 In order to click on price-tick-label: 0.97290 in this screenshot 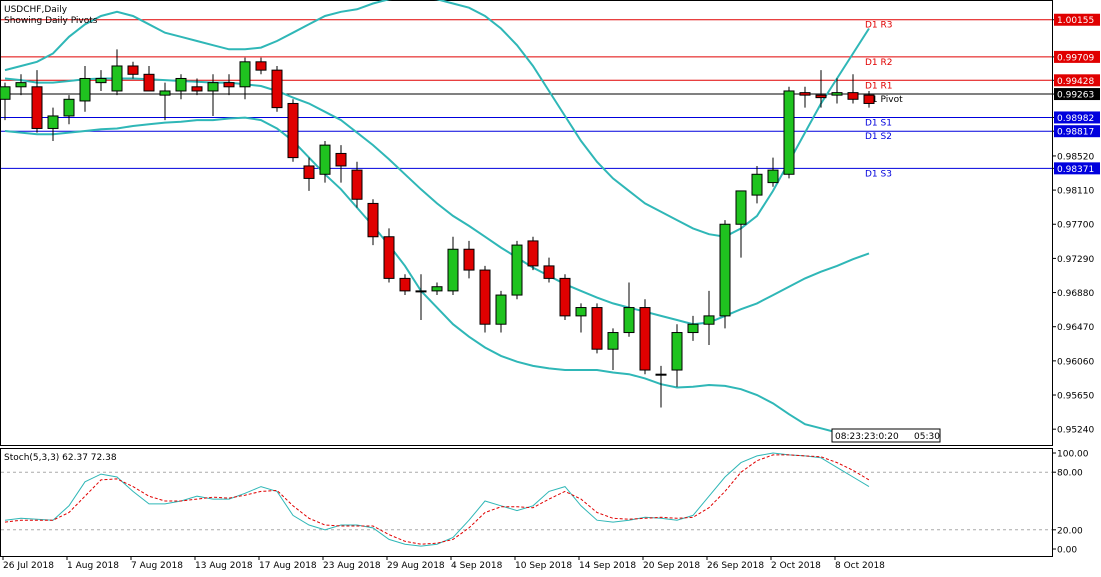, I will do `click(1075, 260)`.